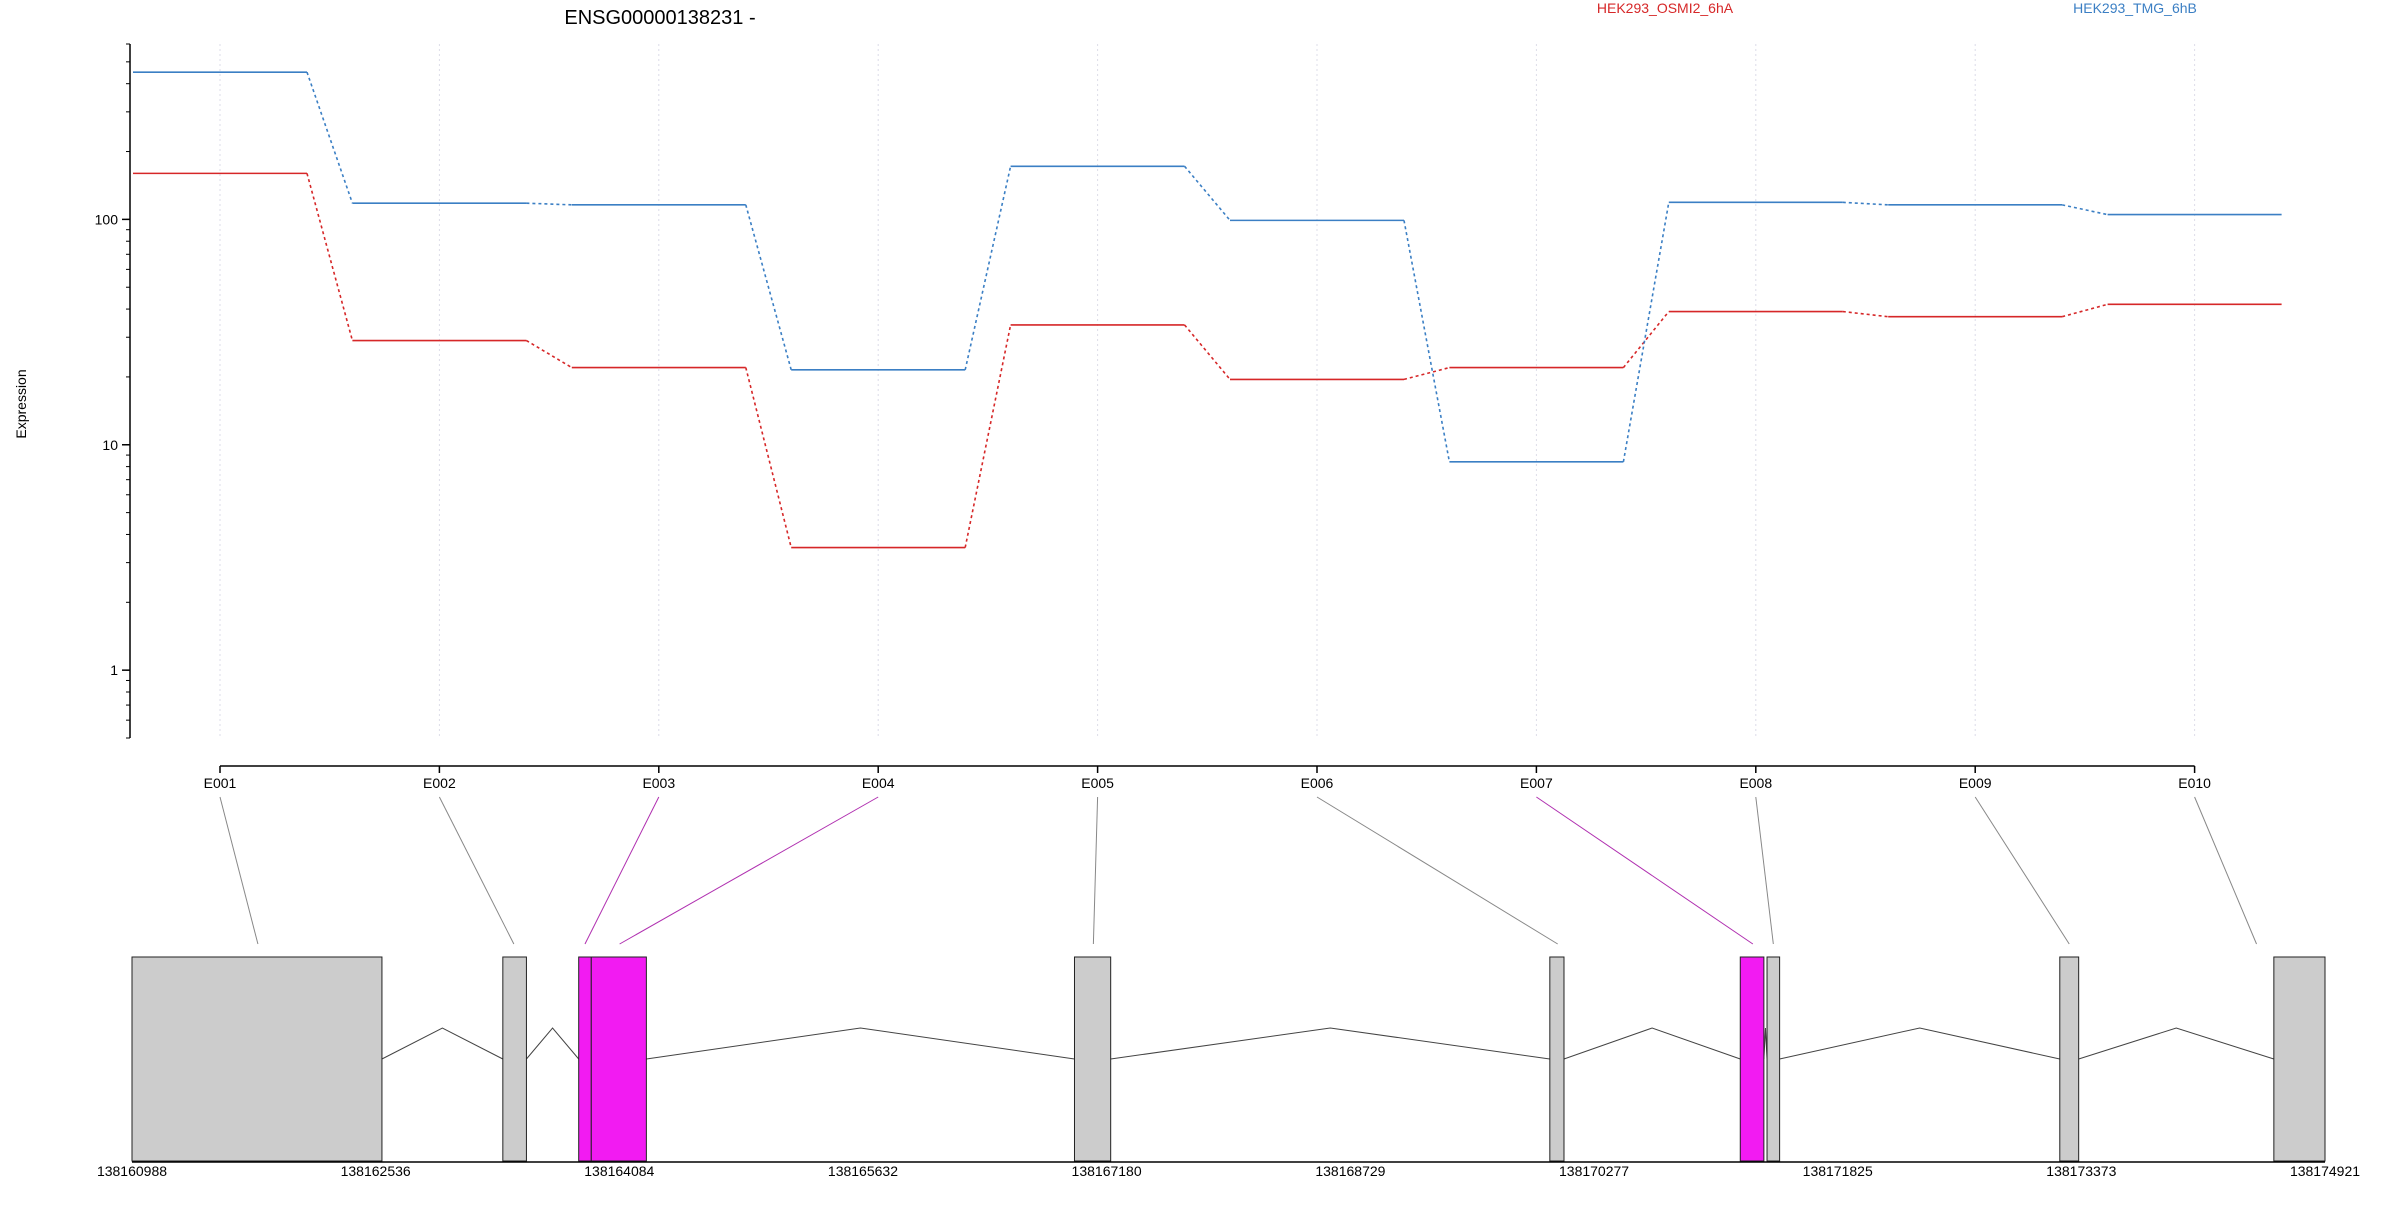 The height and width of the screenshot is (1205, 2400). Describe the element at coordinates (1350, 1171) in the screenshot. I see `genomic-tick-label: 138168729` at that location.